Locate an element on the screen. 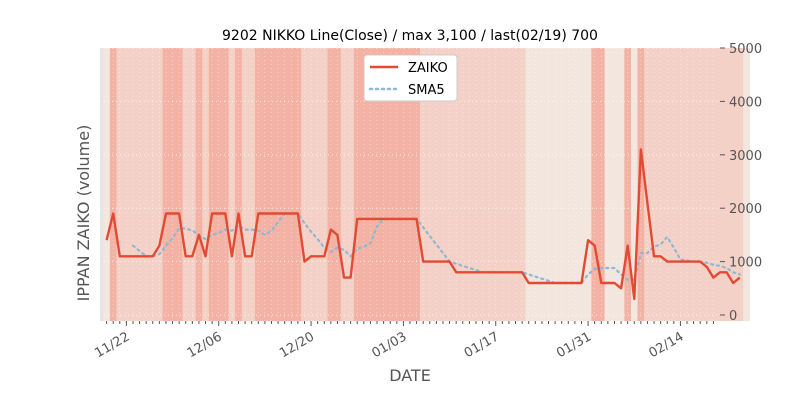 Image resolution: width=800 pixels, height=400 pixels. y-tick-label: 3000 is located at coordinates (745, 156).